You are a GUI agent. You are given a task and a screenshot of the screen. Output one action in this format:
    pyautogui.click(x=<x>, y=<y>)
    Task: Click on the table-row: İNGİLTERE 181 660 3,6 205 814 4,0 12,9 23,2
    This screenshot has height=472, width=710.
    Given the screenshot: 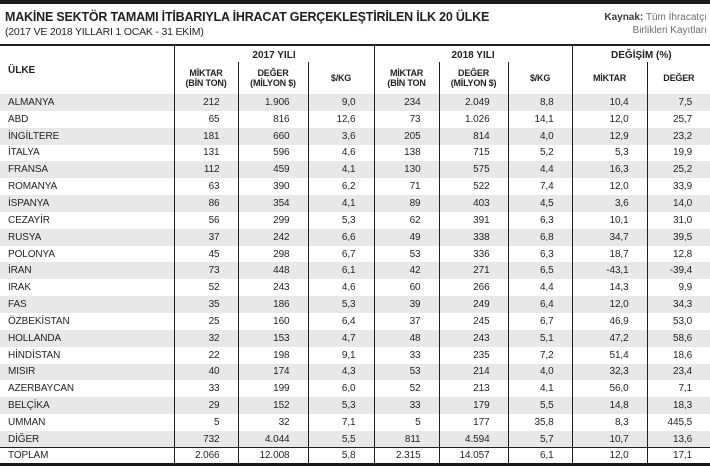 What is the action you would take?
    pyautogui.click(x=355, y=136)
    